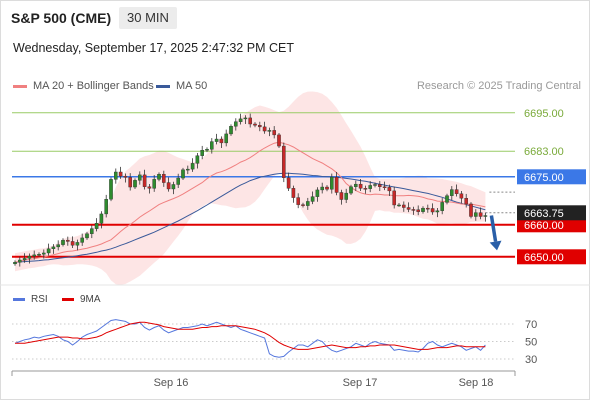  I want to click on ma20-swatch, so click(20, 86).